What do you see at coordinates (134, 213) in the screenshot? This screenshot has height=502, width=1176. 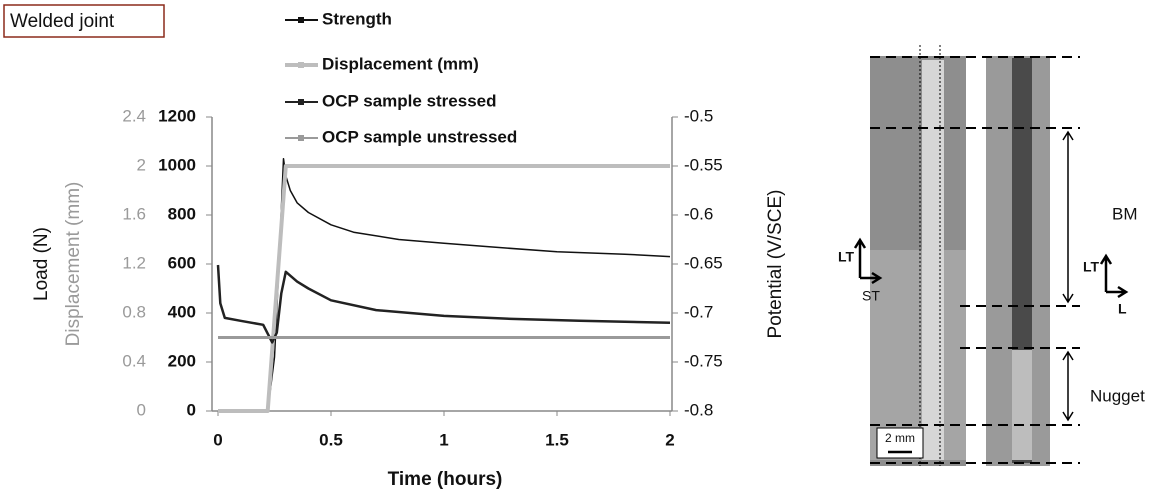 I see `y3-tick-label: 1.6` at bounding box center [134, 213].